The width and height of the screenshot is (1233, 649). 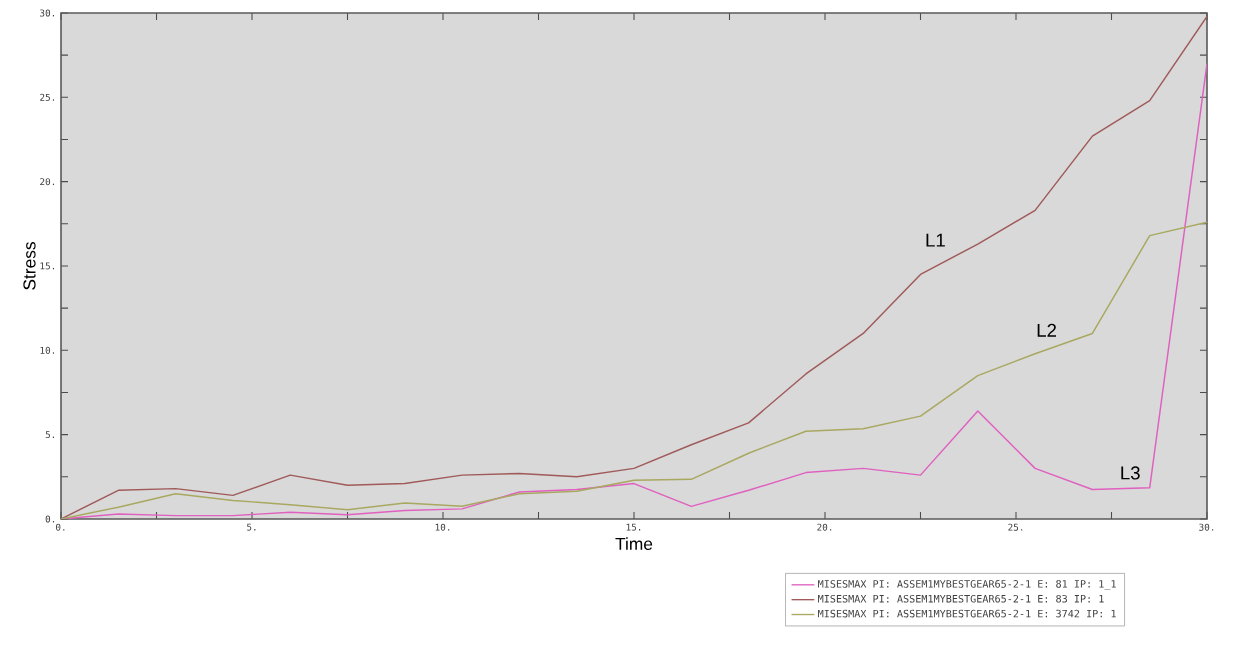 What do you see at coordinates (251, 527) in the screenshot?
I see `x-tick-label: 5.` at bounding box center [251, 527].